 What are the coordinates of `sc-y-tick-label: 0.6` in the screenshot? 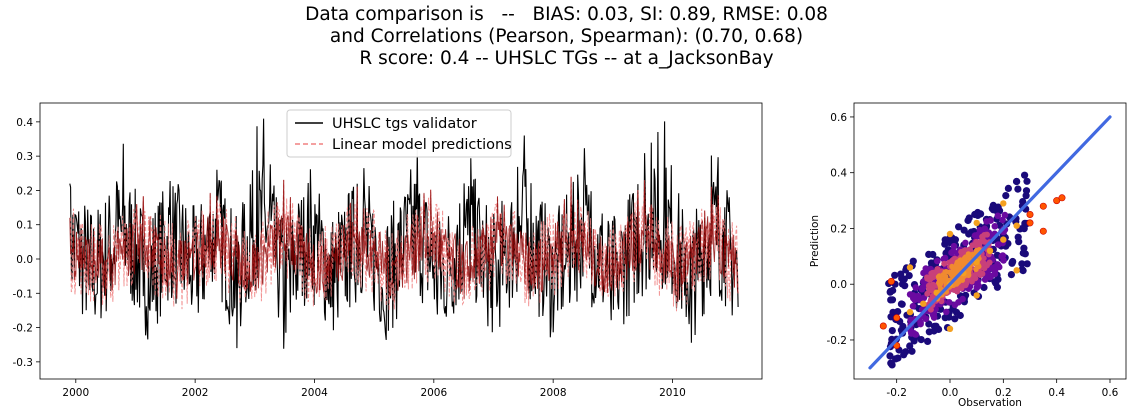 It's located at (838, 118).